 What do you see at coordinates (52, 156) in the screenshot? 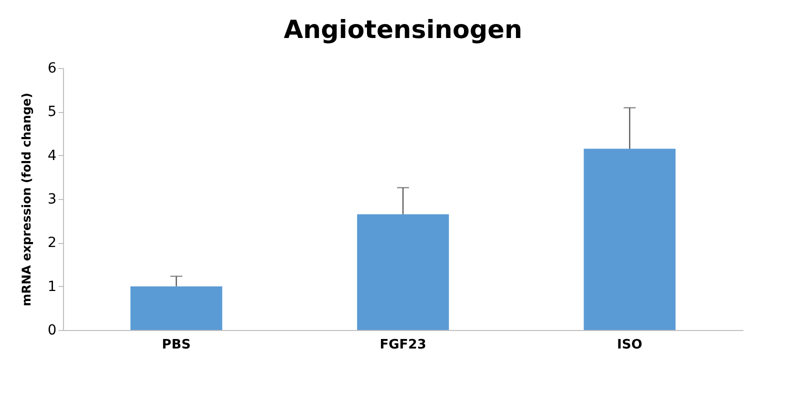
I see `y-tick-label: 4` at bounding box center [52, 156].